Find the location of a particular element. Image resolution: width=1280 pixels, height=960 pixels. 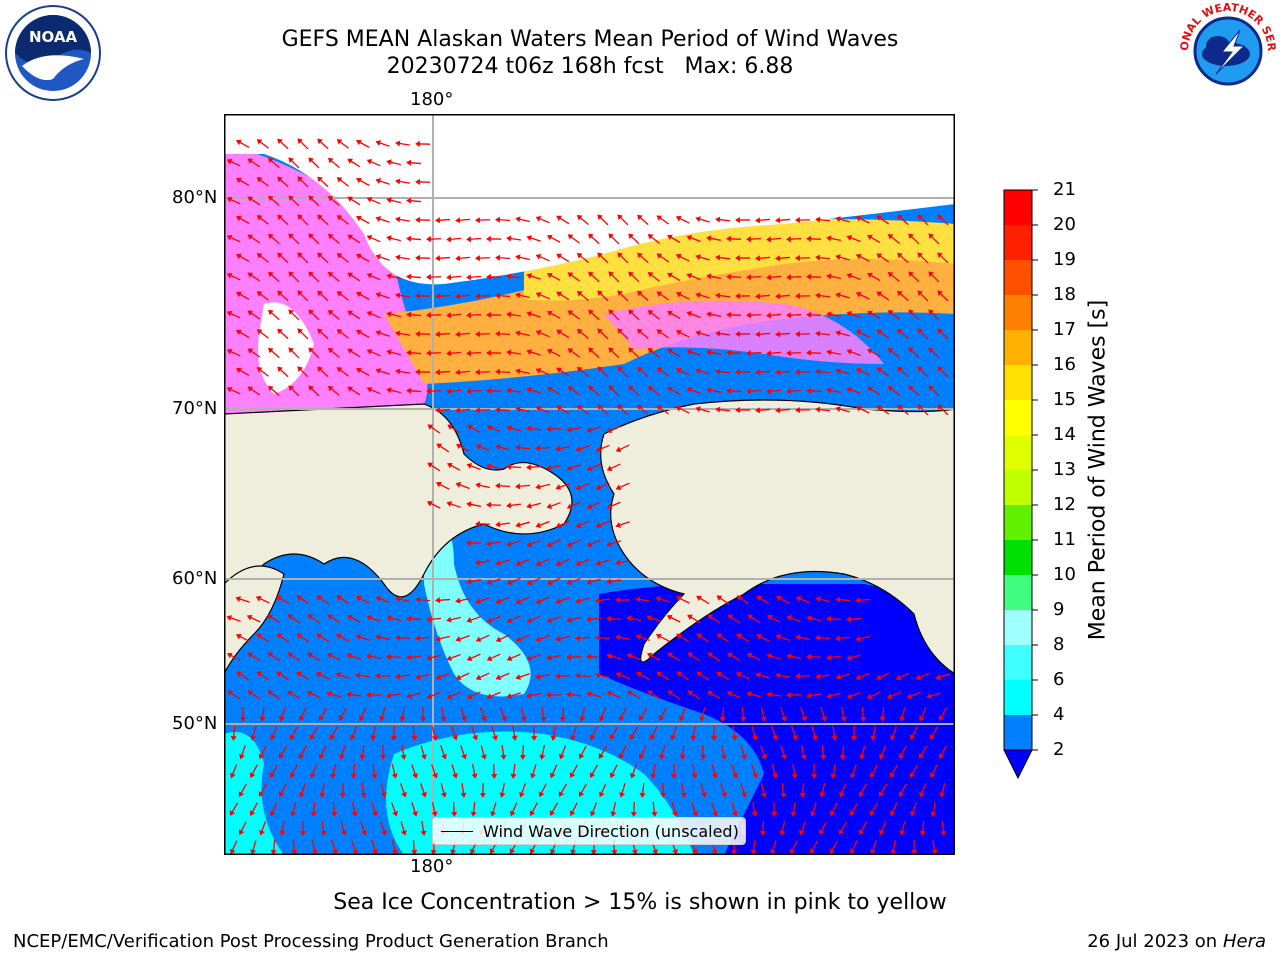

no-data-north is located at coordinates (589, 199).